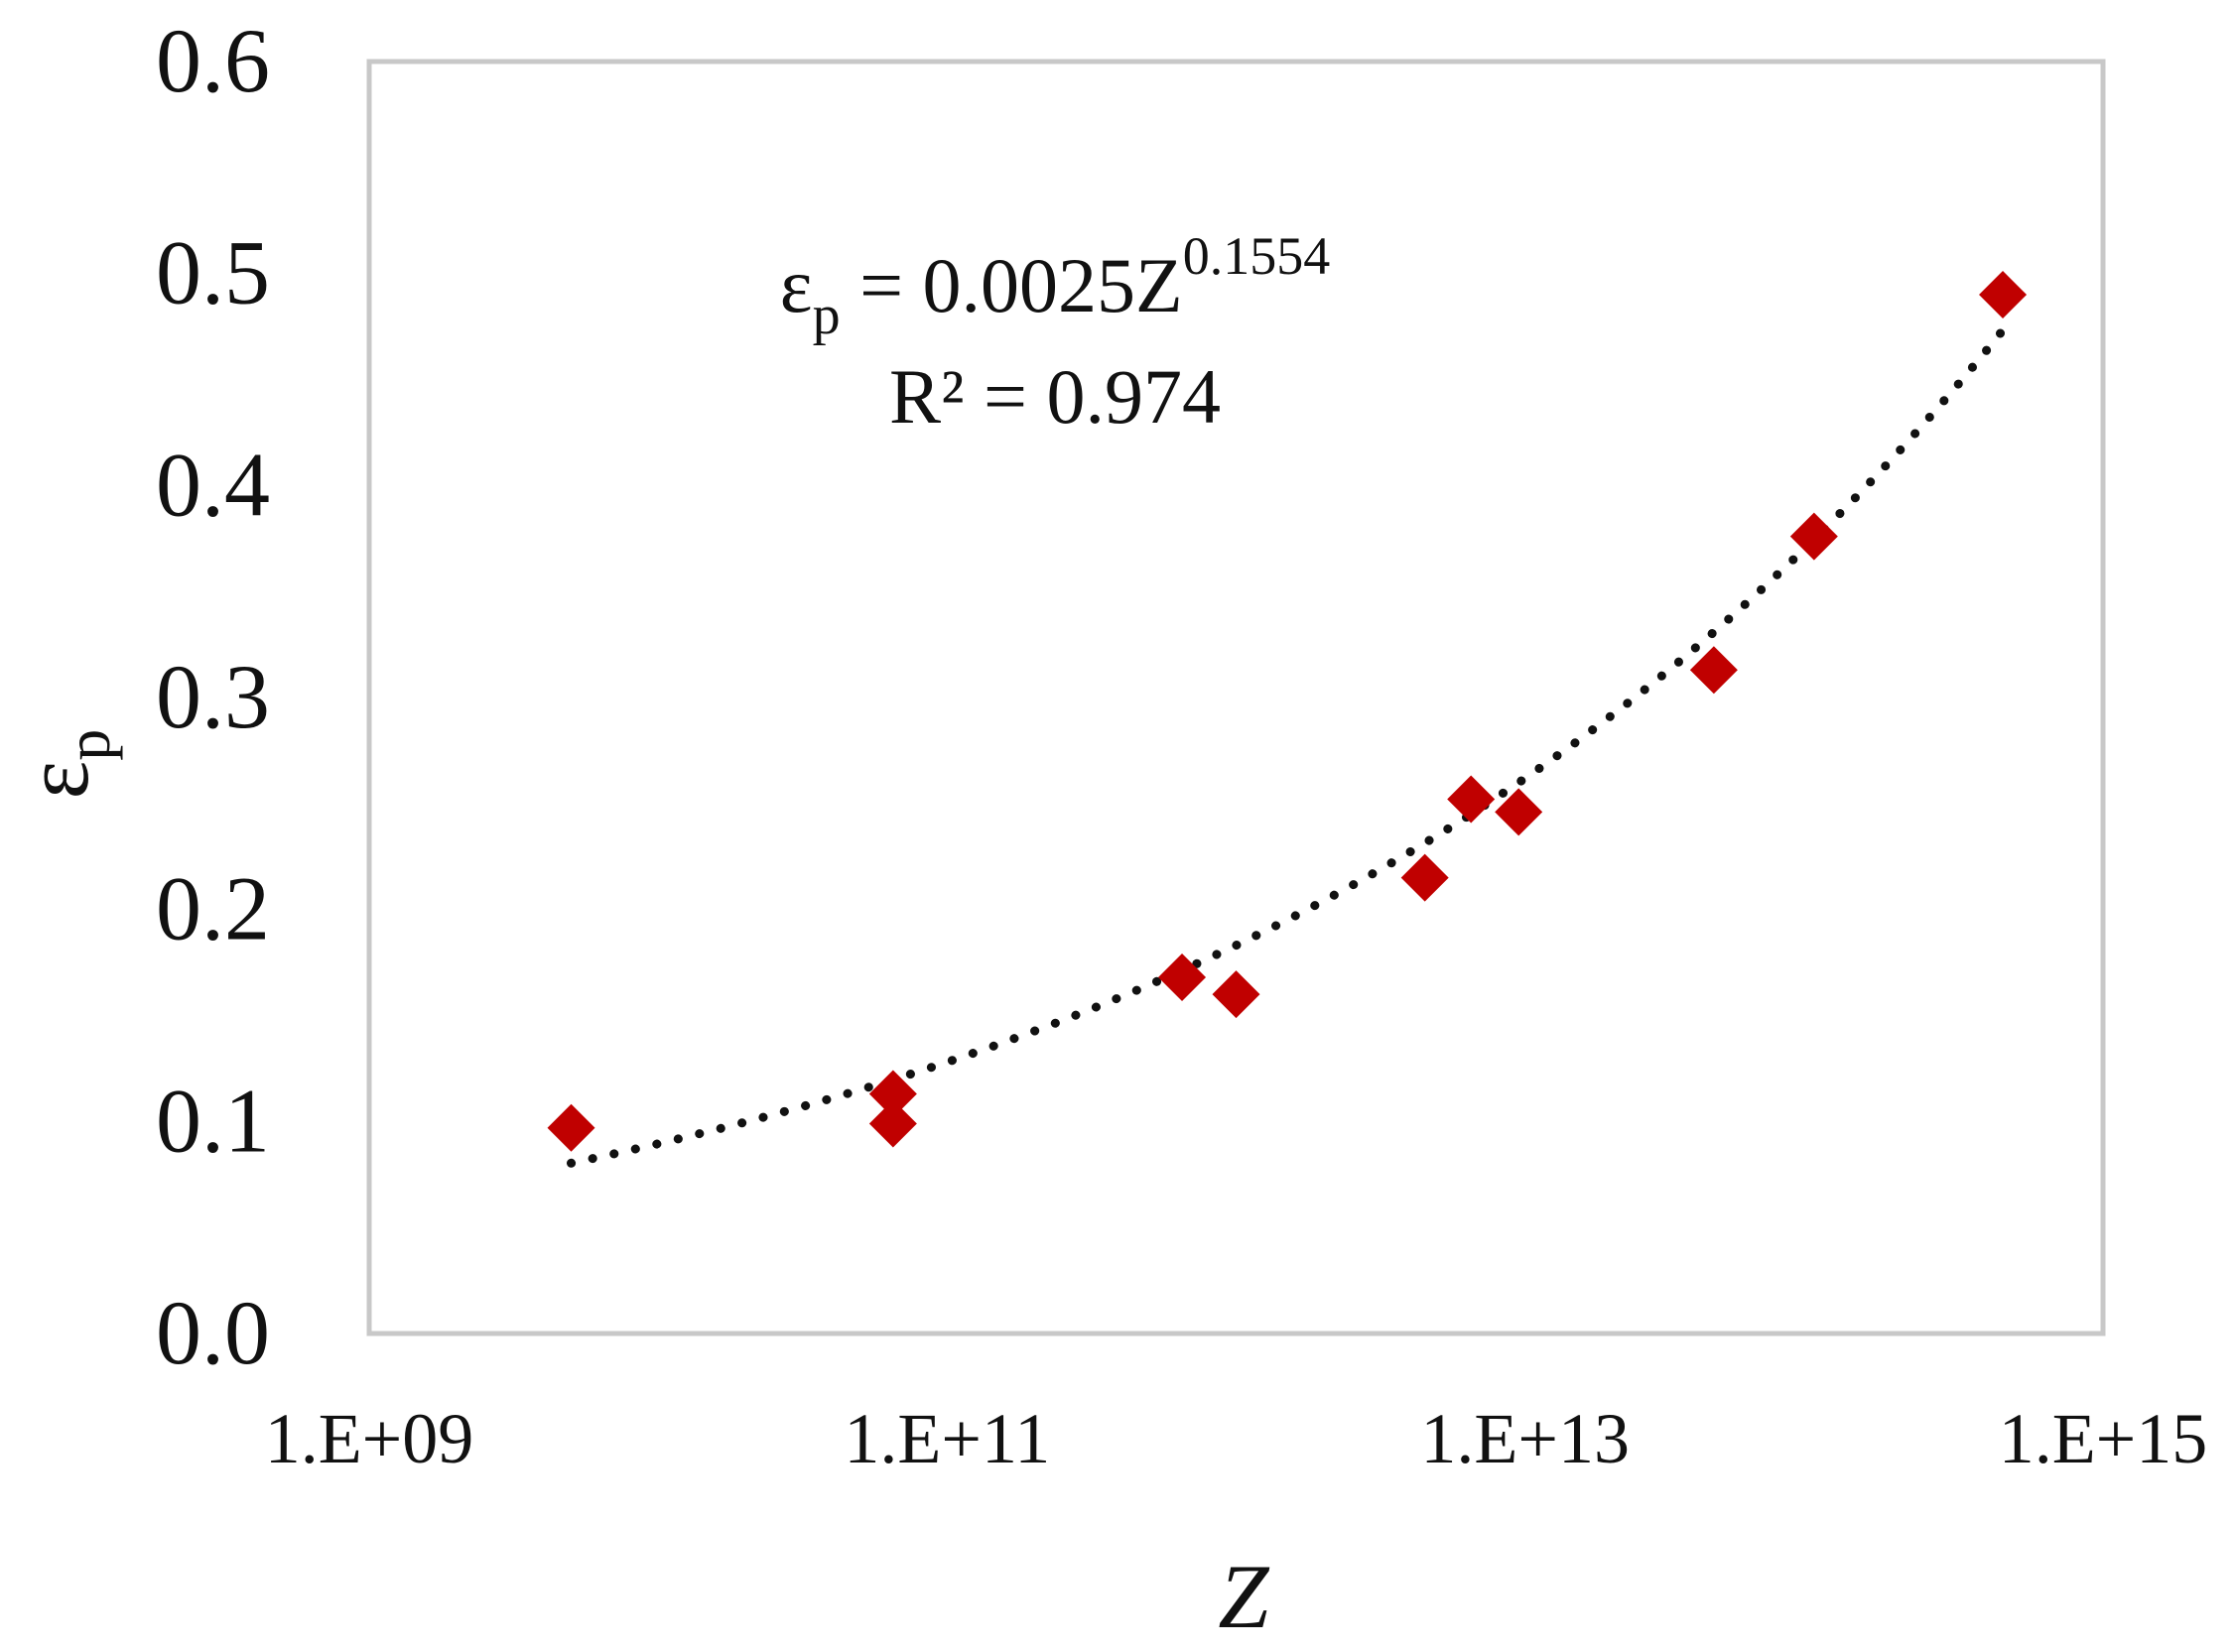 The image size is (2236, 1652). I want to click on x-axis-title: Z, so click(1243, 1596).